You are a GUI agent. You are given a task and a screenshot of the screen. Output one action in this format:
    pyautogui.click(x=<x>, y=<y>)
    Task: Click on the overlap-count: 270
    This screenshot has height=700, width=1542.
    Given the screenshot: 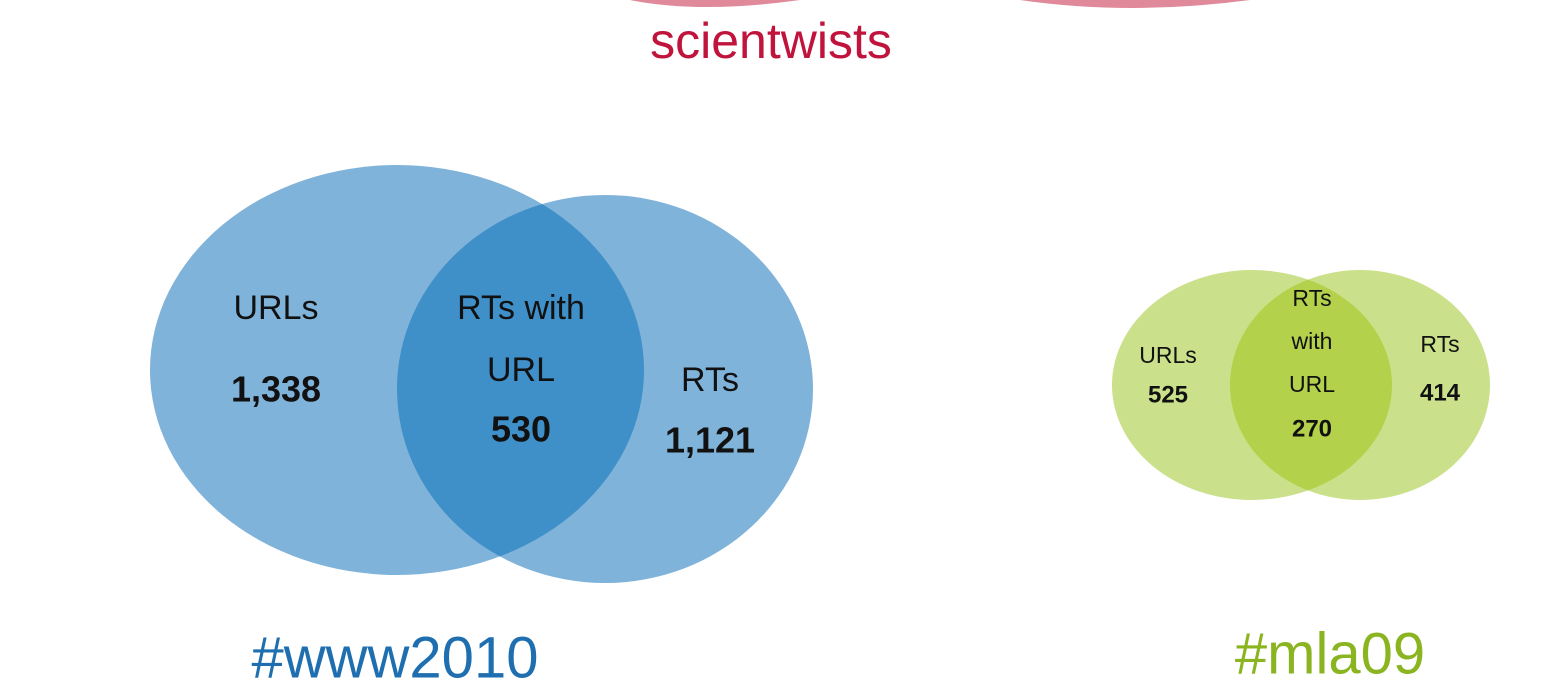 What is the action you would take?
    pyautogui.click(x=1312, y=428)
    